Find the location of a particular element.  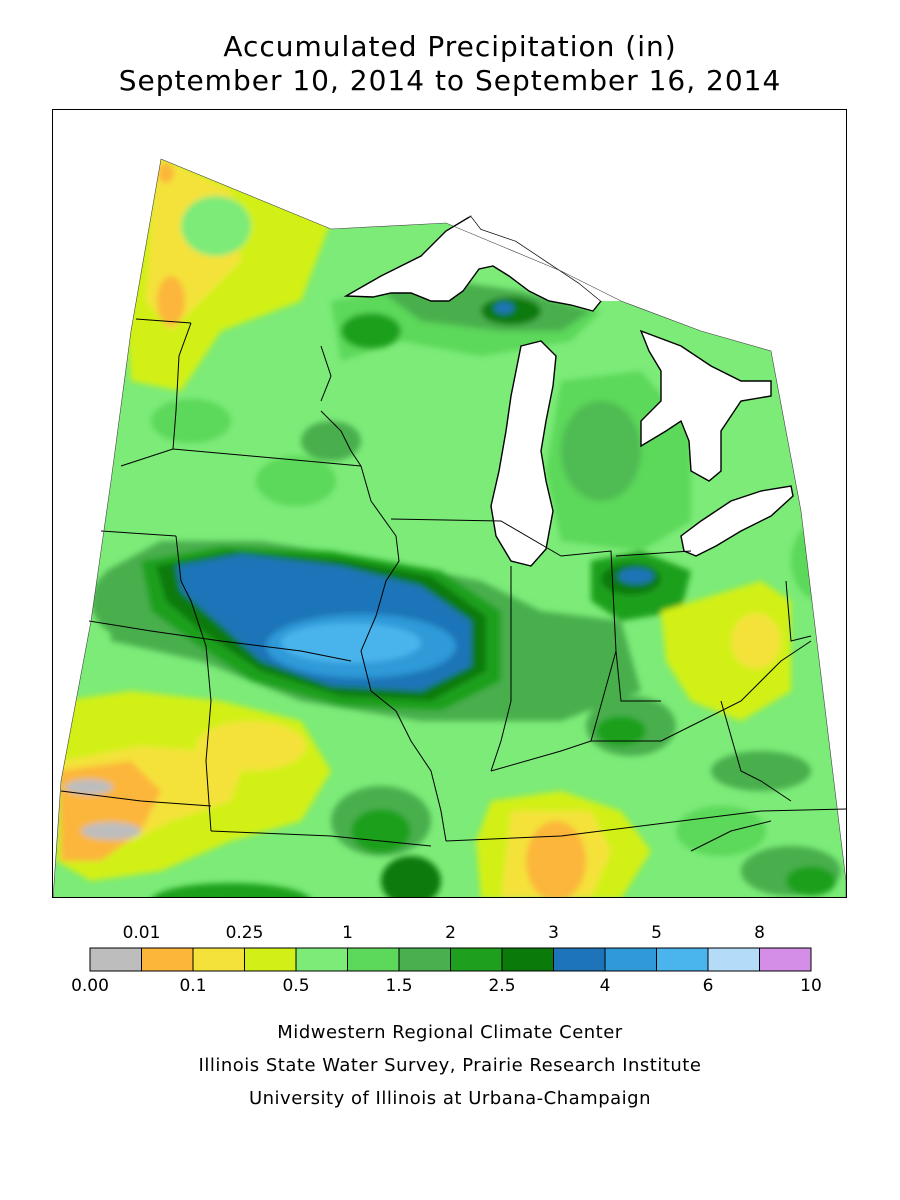

legend-lower-label: 0.1 is located at coordinates (193, 986).